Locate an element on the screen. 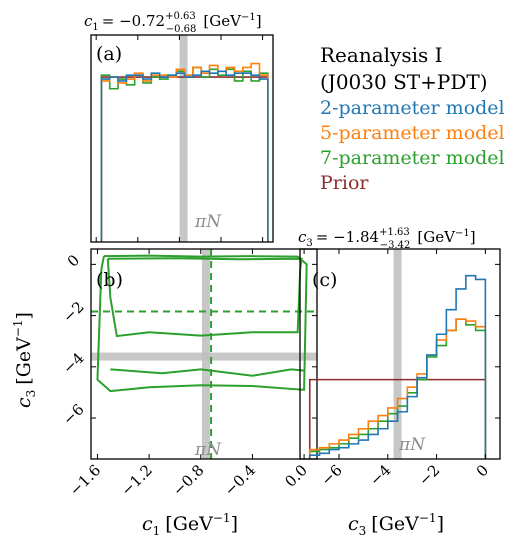  y-tick-label: 0 is located at coordinates (73, 260).